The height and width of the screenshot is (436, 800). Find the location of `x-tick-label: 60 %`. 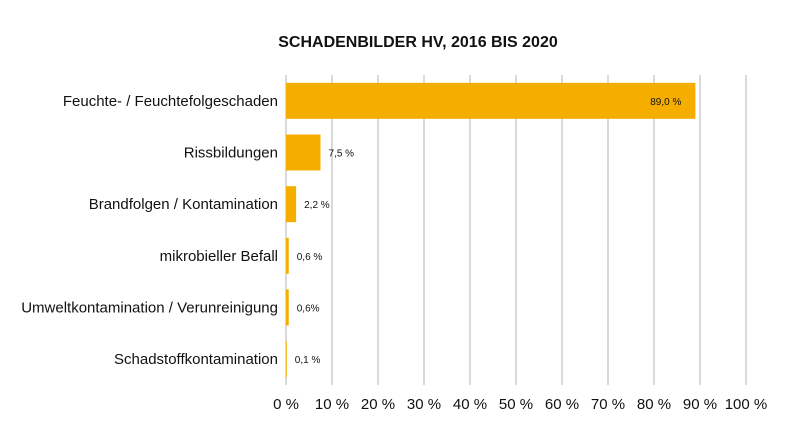

x-tick-label: 60 % is located at coordinates (562, 404).